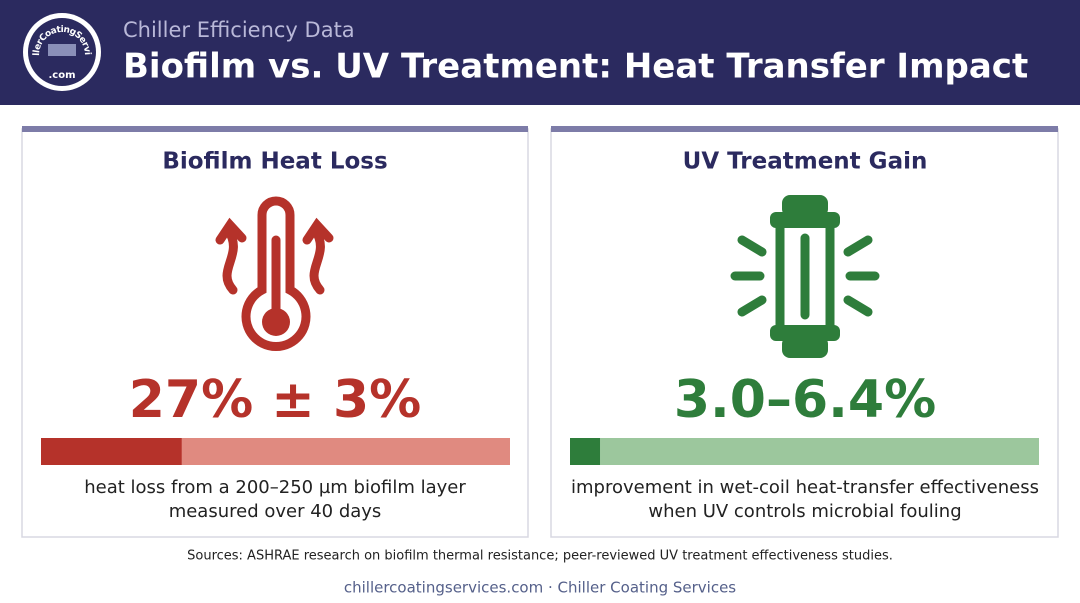 The height and width of the screenshot is (603, 1080). Describe the element at coordinates (804, 451) in the screenshot. I see `bar-track` at that location.